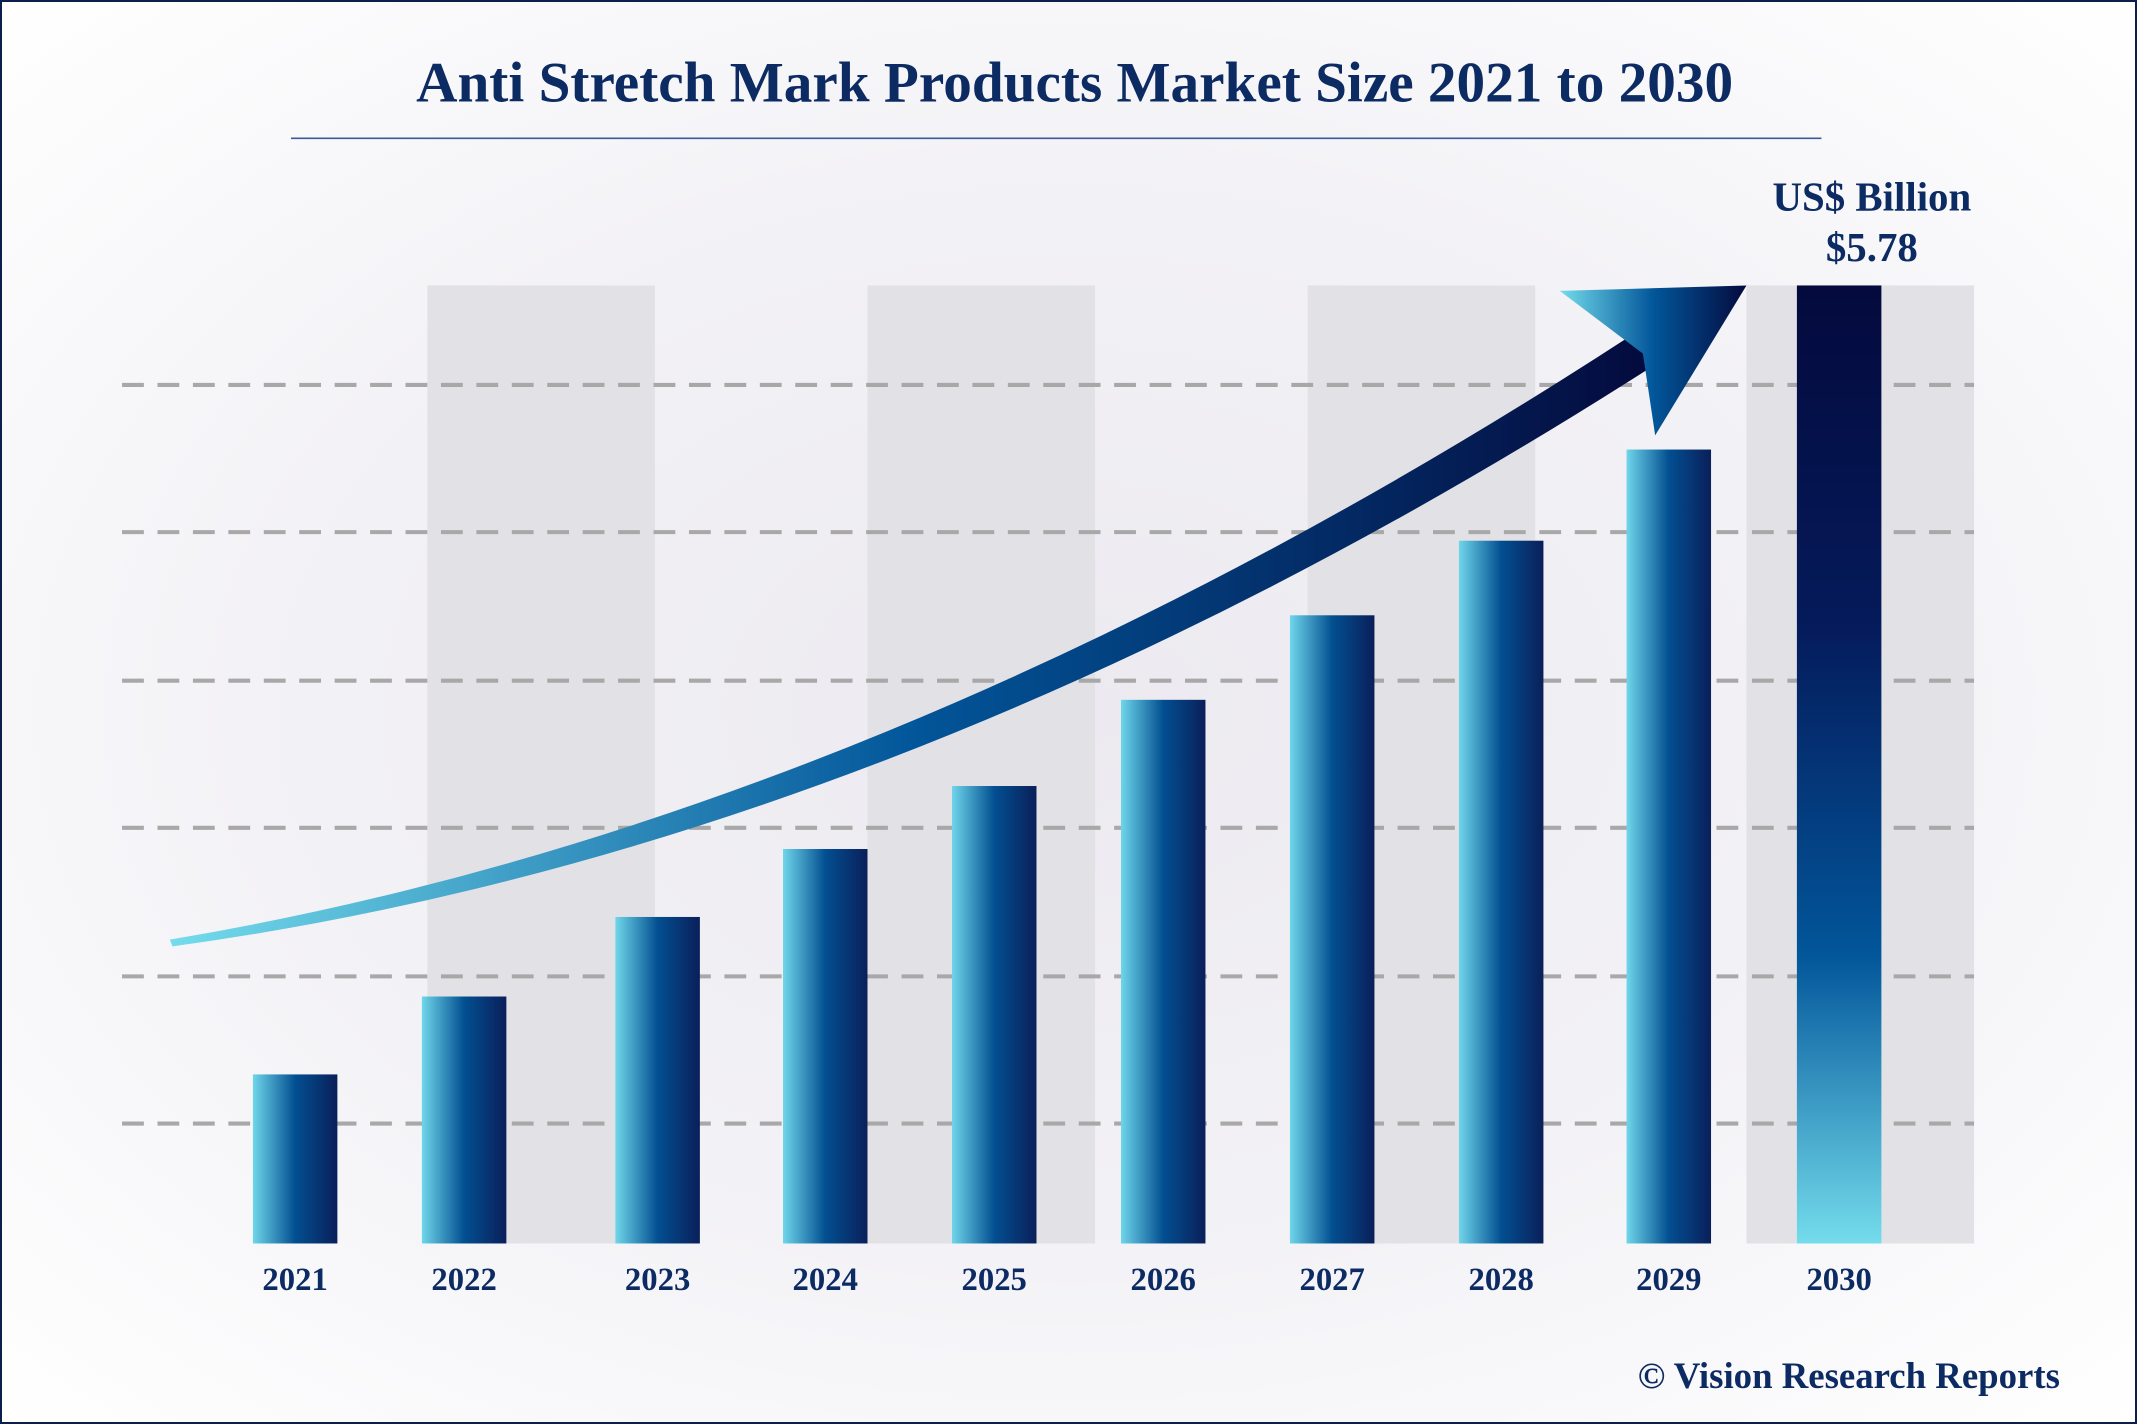 The width and height of the screenshot is (2137, 1424). I want to click on unit-label: US$ Billion, so click(1871, 197).